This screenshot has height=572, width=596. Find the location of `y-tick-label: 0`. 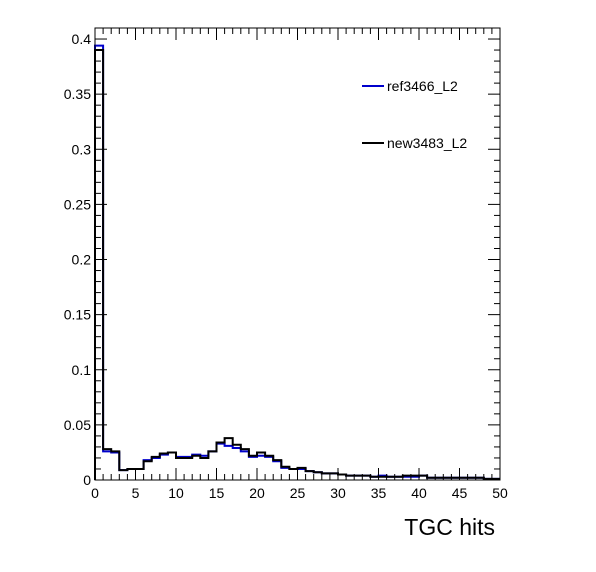

y-tick-label: 0 is located at coordinates (87, 480).